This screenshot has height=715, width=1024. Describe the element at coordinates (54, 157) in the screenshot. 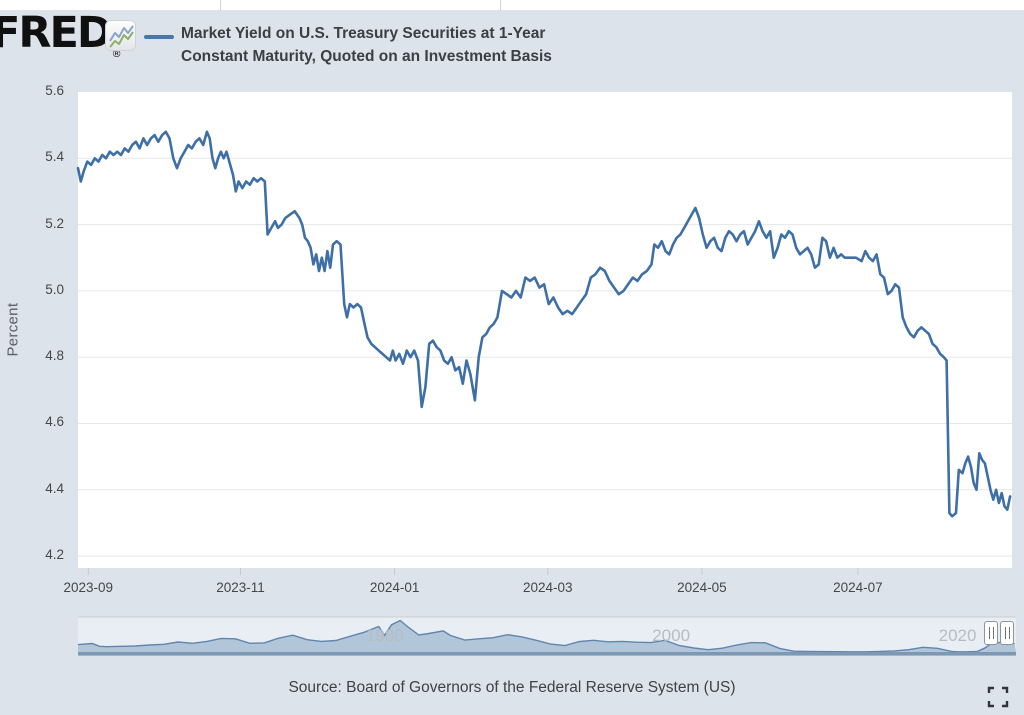

I see `y-axis-tick-label: 5.4` at that location.